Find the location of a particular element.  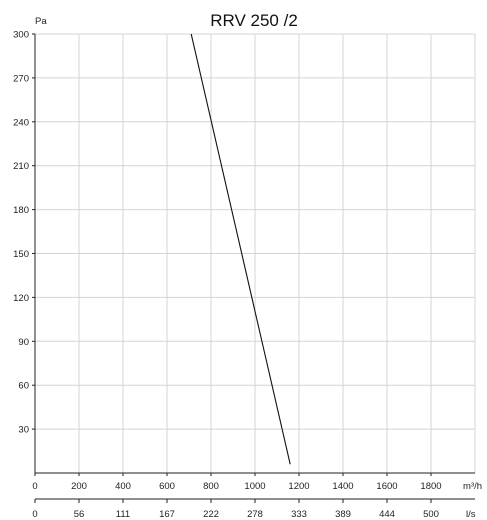

y-tick-label-210: 210 is located at coordinates (21, 166).